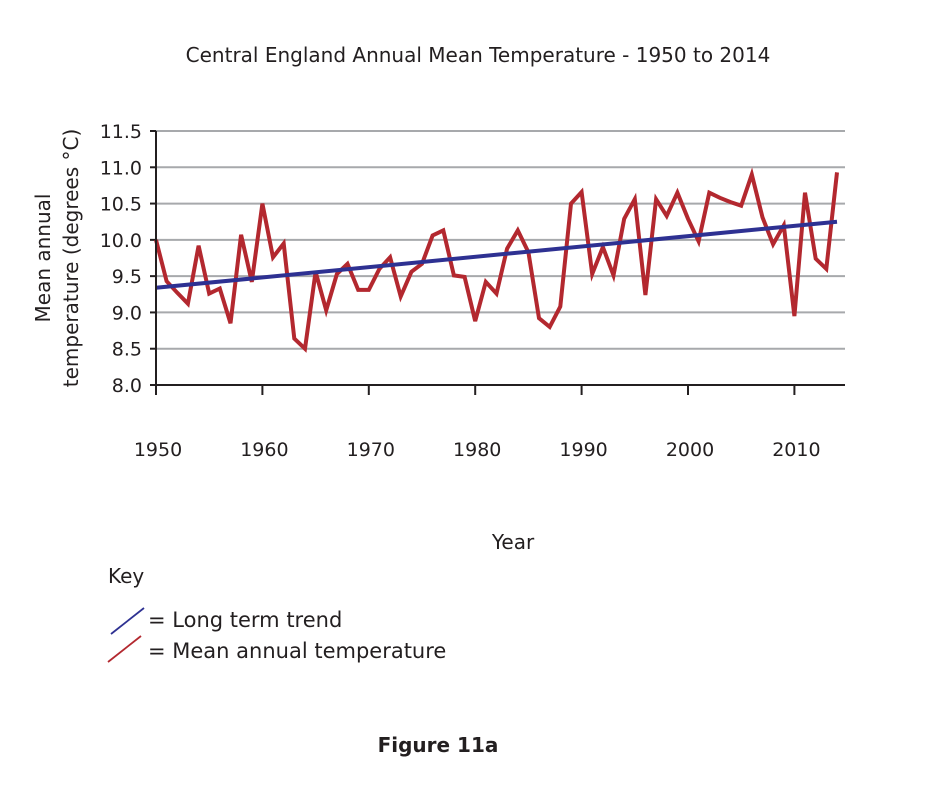 The height and width of the screenshot is (788, 936). Describe the element at coordinates (690, 450) in the screenshot. I see `x-tick-label: 2000` at that location.